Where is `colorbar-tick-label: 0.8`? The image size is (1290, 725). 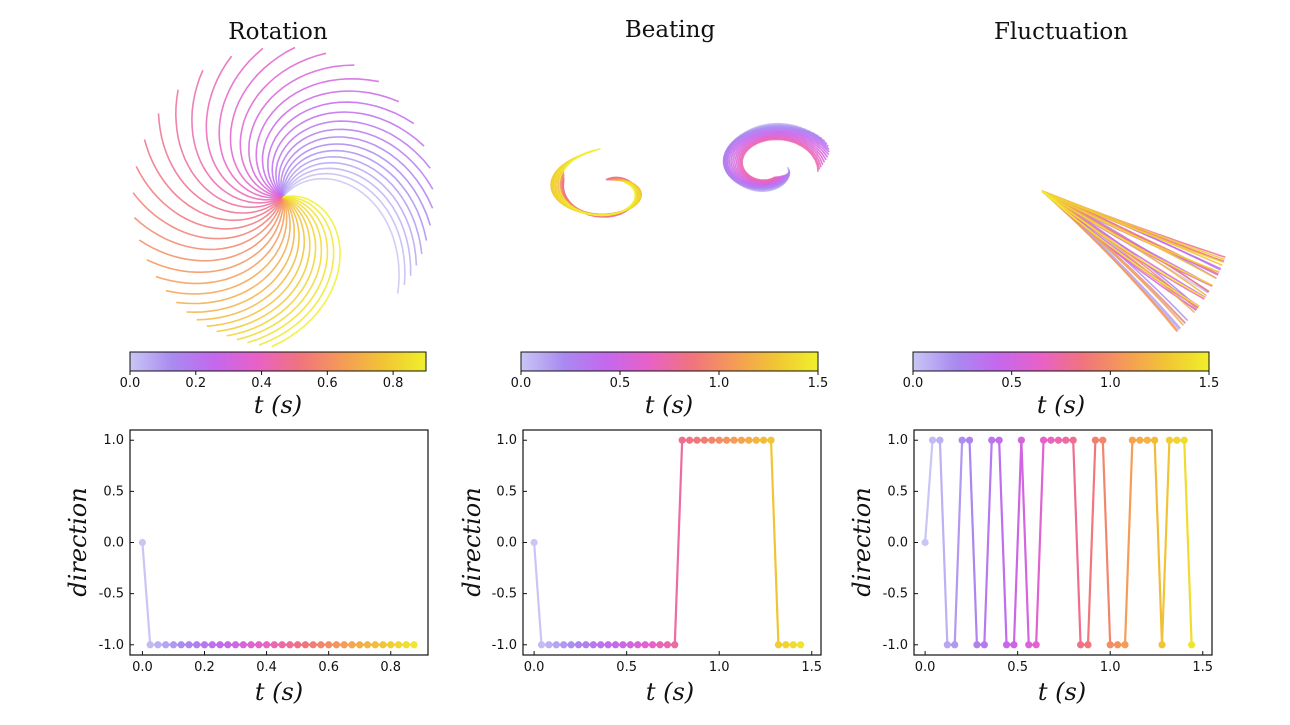
colorbar-tick-label: 0.8 is located at coordinates (393, 383).